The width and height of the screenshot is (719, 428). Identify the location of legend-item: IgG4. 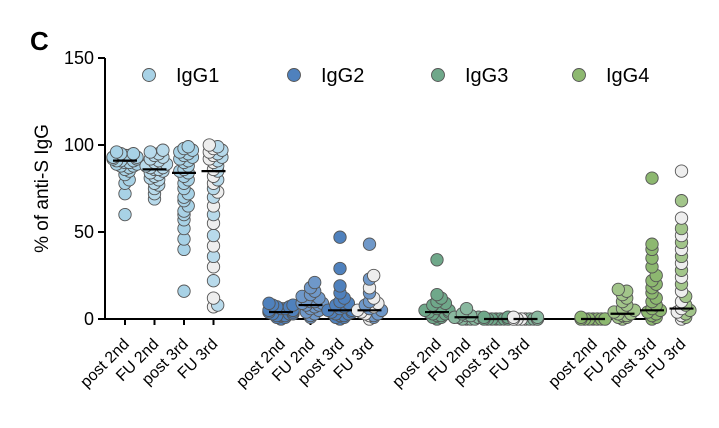
(610, 76).